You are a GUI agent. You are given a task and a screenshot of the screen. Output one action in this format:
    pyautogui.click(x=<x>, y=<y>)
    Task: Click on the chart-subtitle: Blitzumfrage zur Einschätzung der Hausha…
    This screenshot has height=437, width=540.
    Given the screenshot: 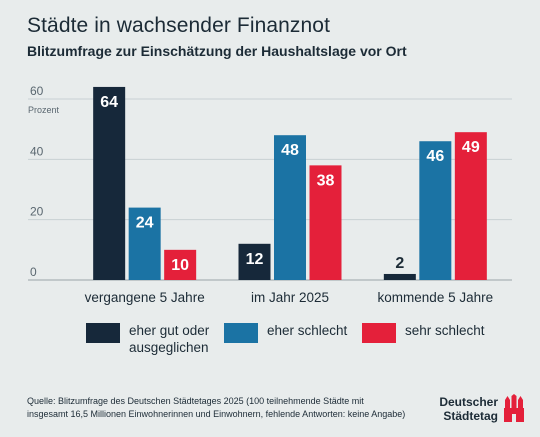 What is the action you would take?
    pyautogui.click(x=217, y=51)
    